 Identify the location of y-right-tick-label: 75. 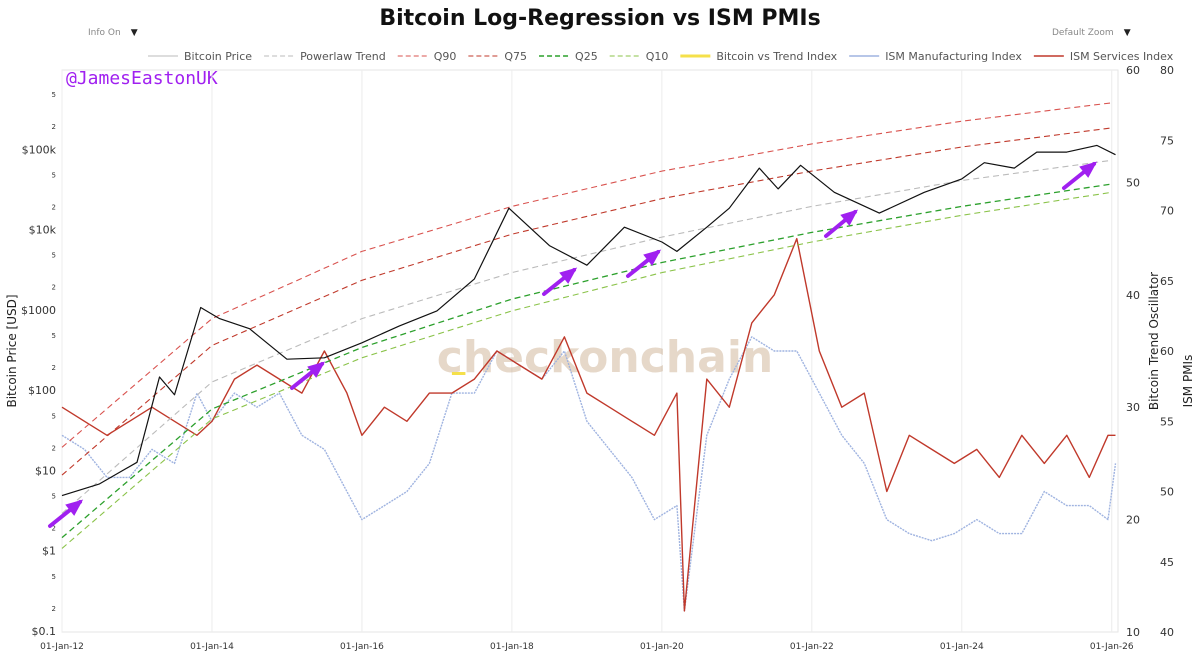
(1167, 140).